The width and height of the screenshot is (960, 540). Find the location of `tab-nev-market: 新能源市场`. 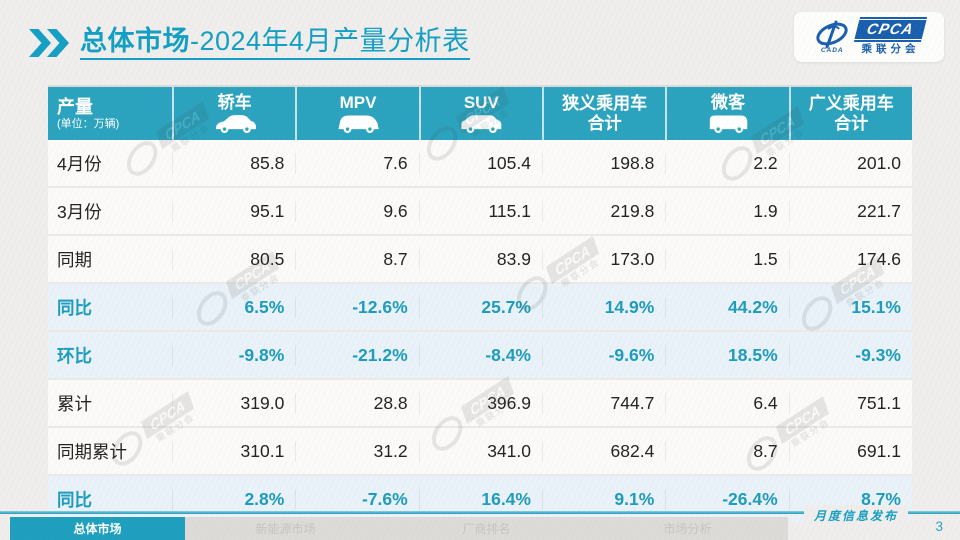

tab-nev-market: 新能源市场 is located at coordinates (285, 528).